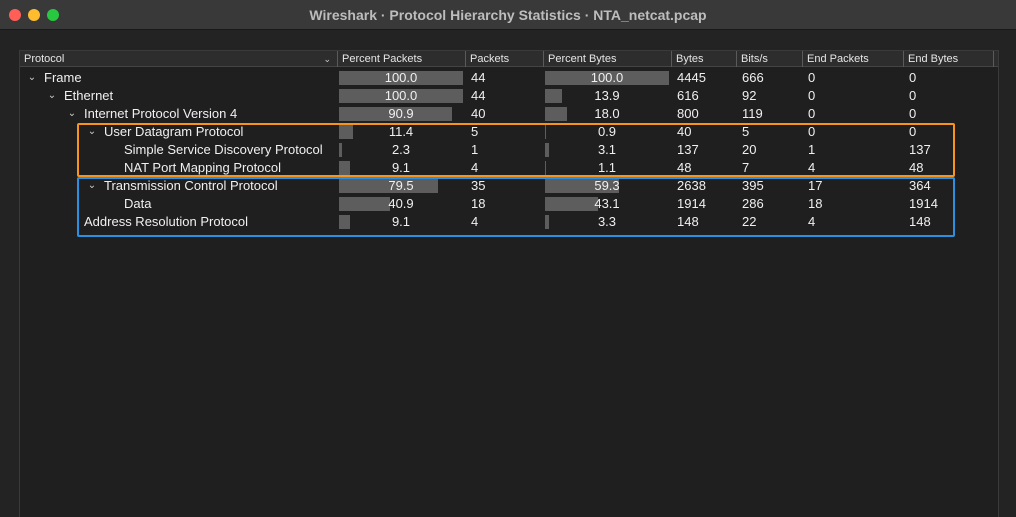 This screenshot has width=1016, height=517. I want to click on percent-packets-value: 79.5, so click(401, 185).